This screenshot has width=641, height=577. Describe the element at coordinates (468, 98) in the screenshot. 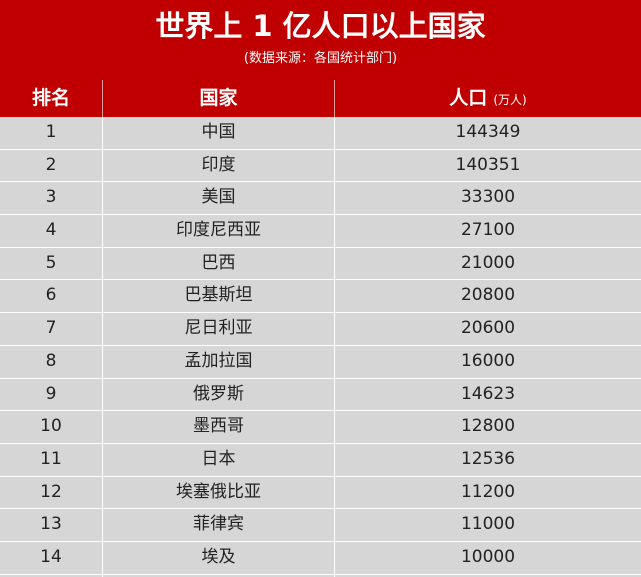

I see `header-population-label: 人口` at that location.